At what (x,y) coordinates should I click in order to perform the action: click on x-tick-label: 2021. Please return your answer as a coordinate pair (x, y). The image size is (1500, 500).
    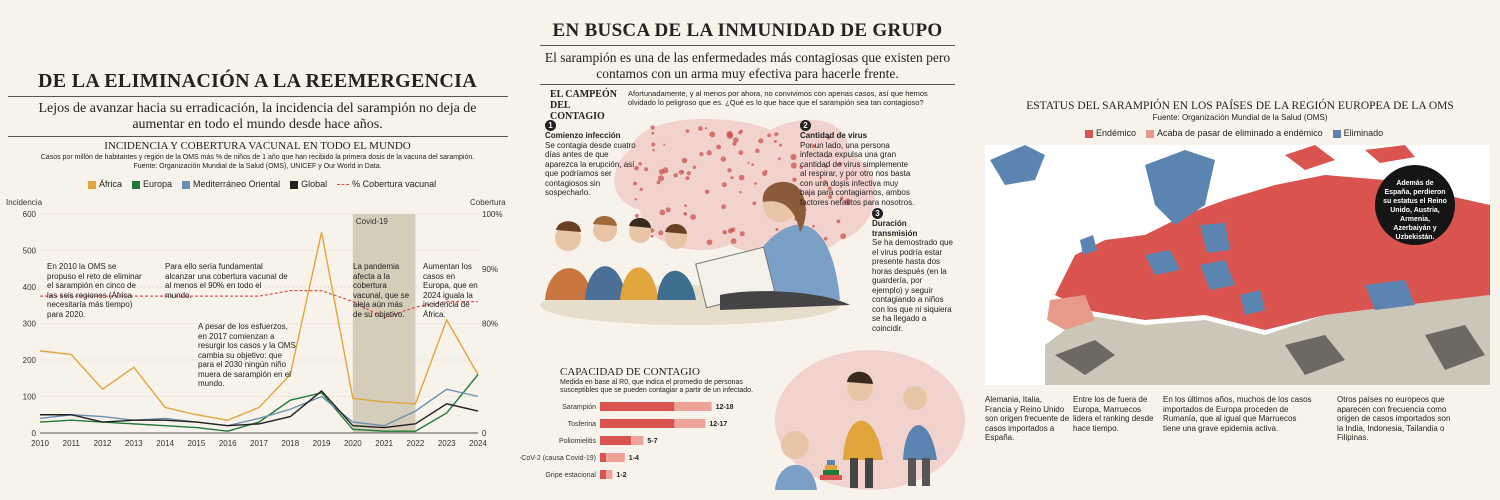
    Looking at the image, I should click on (384, 443).